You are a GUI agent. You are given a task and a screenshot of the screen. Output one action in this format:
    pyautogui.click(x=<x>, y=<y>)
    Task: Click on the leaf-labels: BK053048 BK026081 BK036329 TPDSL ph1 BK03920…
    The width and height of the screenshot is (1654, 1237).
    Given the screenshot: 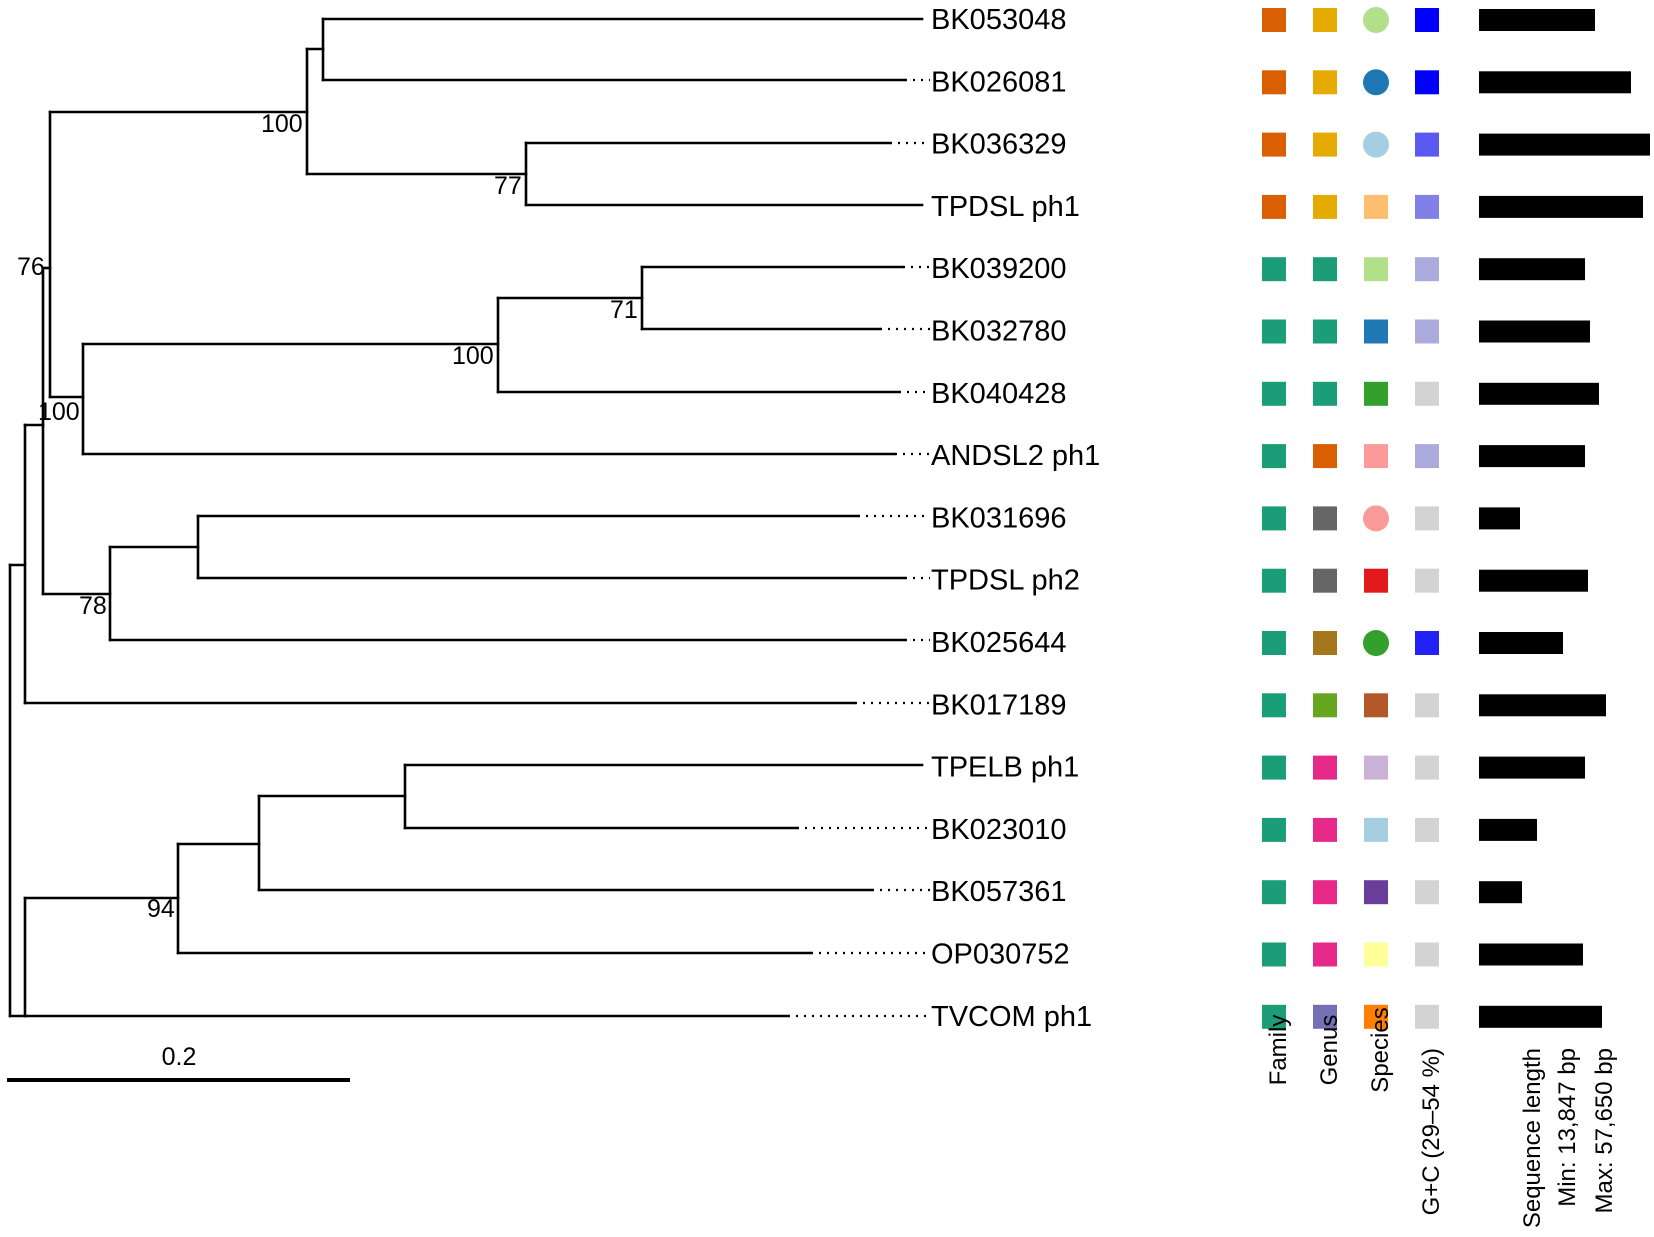 What is the action you would take?
    pyautogui.click(x=1015, y=518)
    